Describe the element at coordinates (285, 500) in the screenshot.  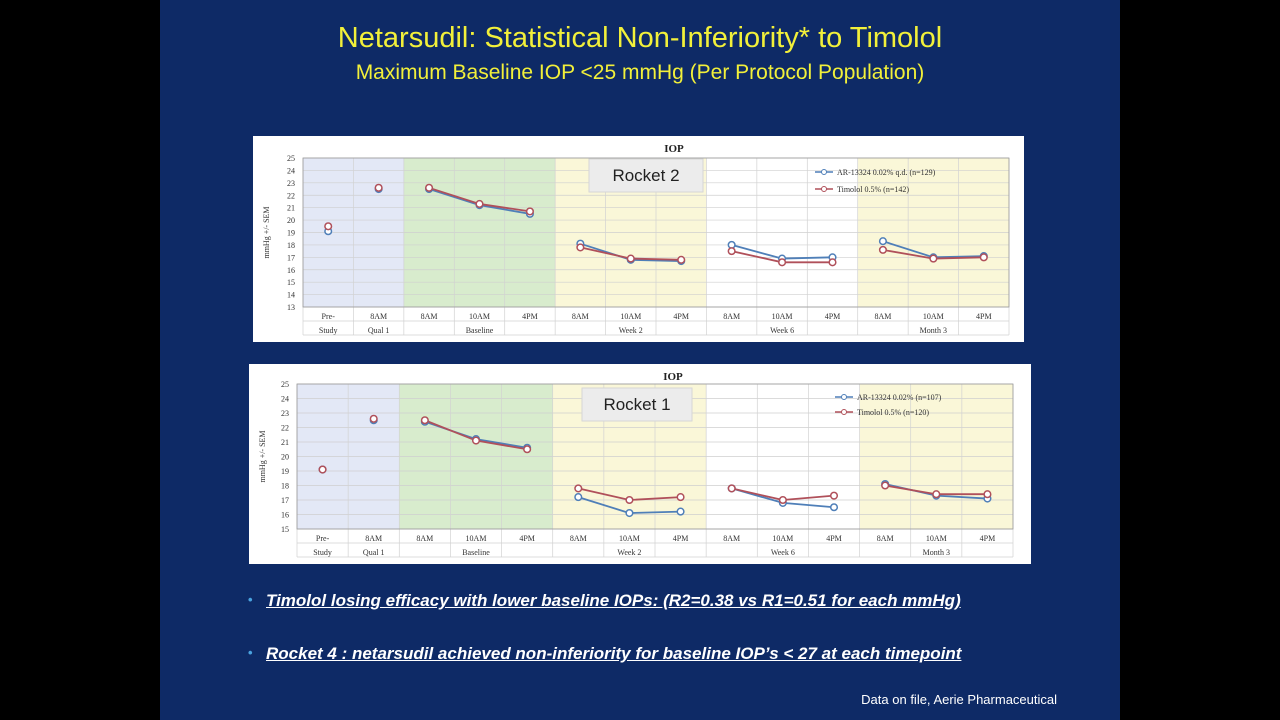
I see `y-tick-label: 17` at that location.